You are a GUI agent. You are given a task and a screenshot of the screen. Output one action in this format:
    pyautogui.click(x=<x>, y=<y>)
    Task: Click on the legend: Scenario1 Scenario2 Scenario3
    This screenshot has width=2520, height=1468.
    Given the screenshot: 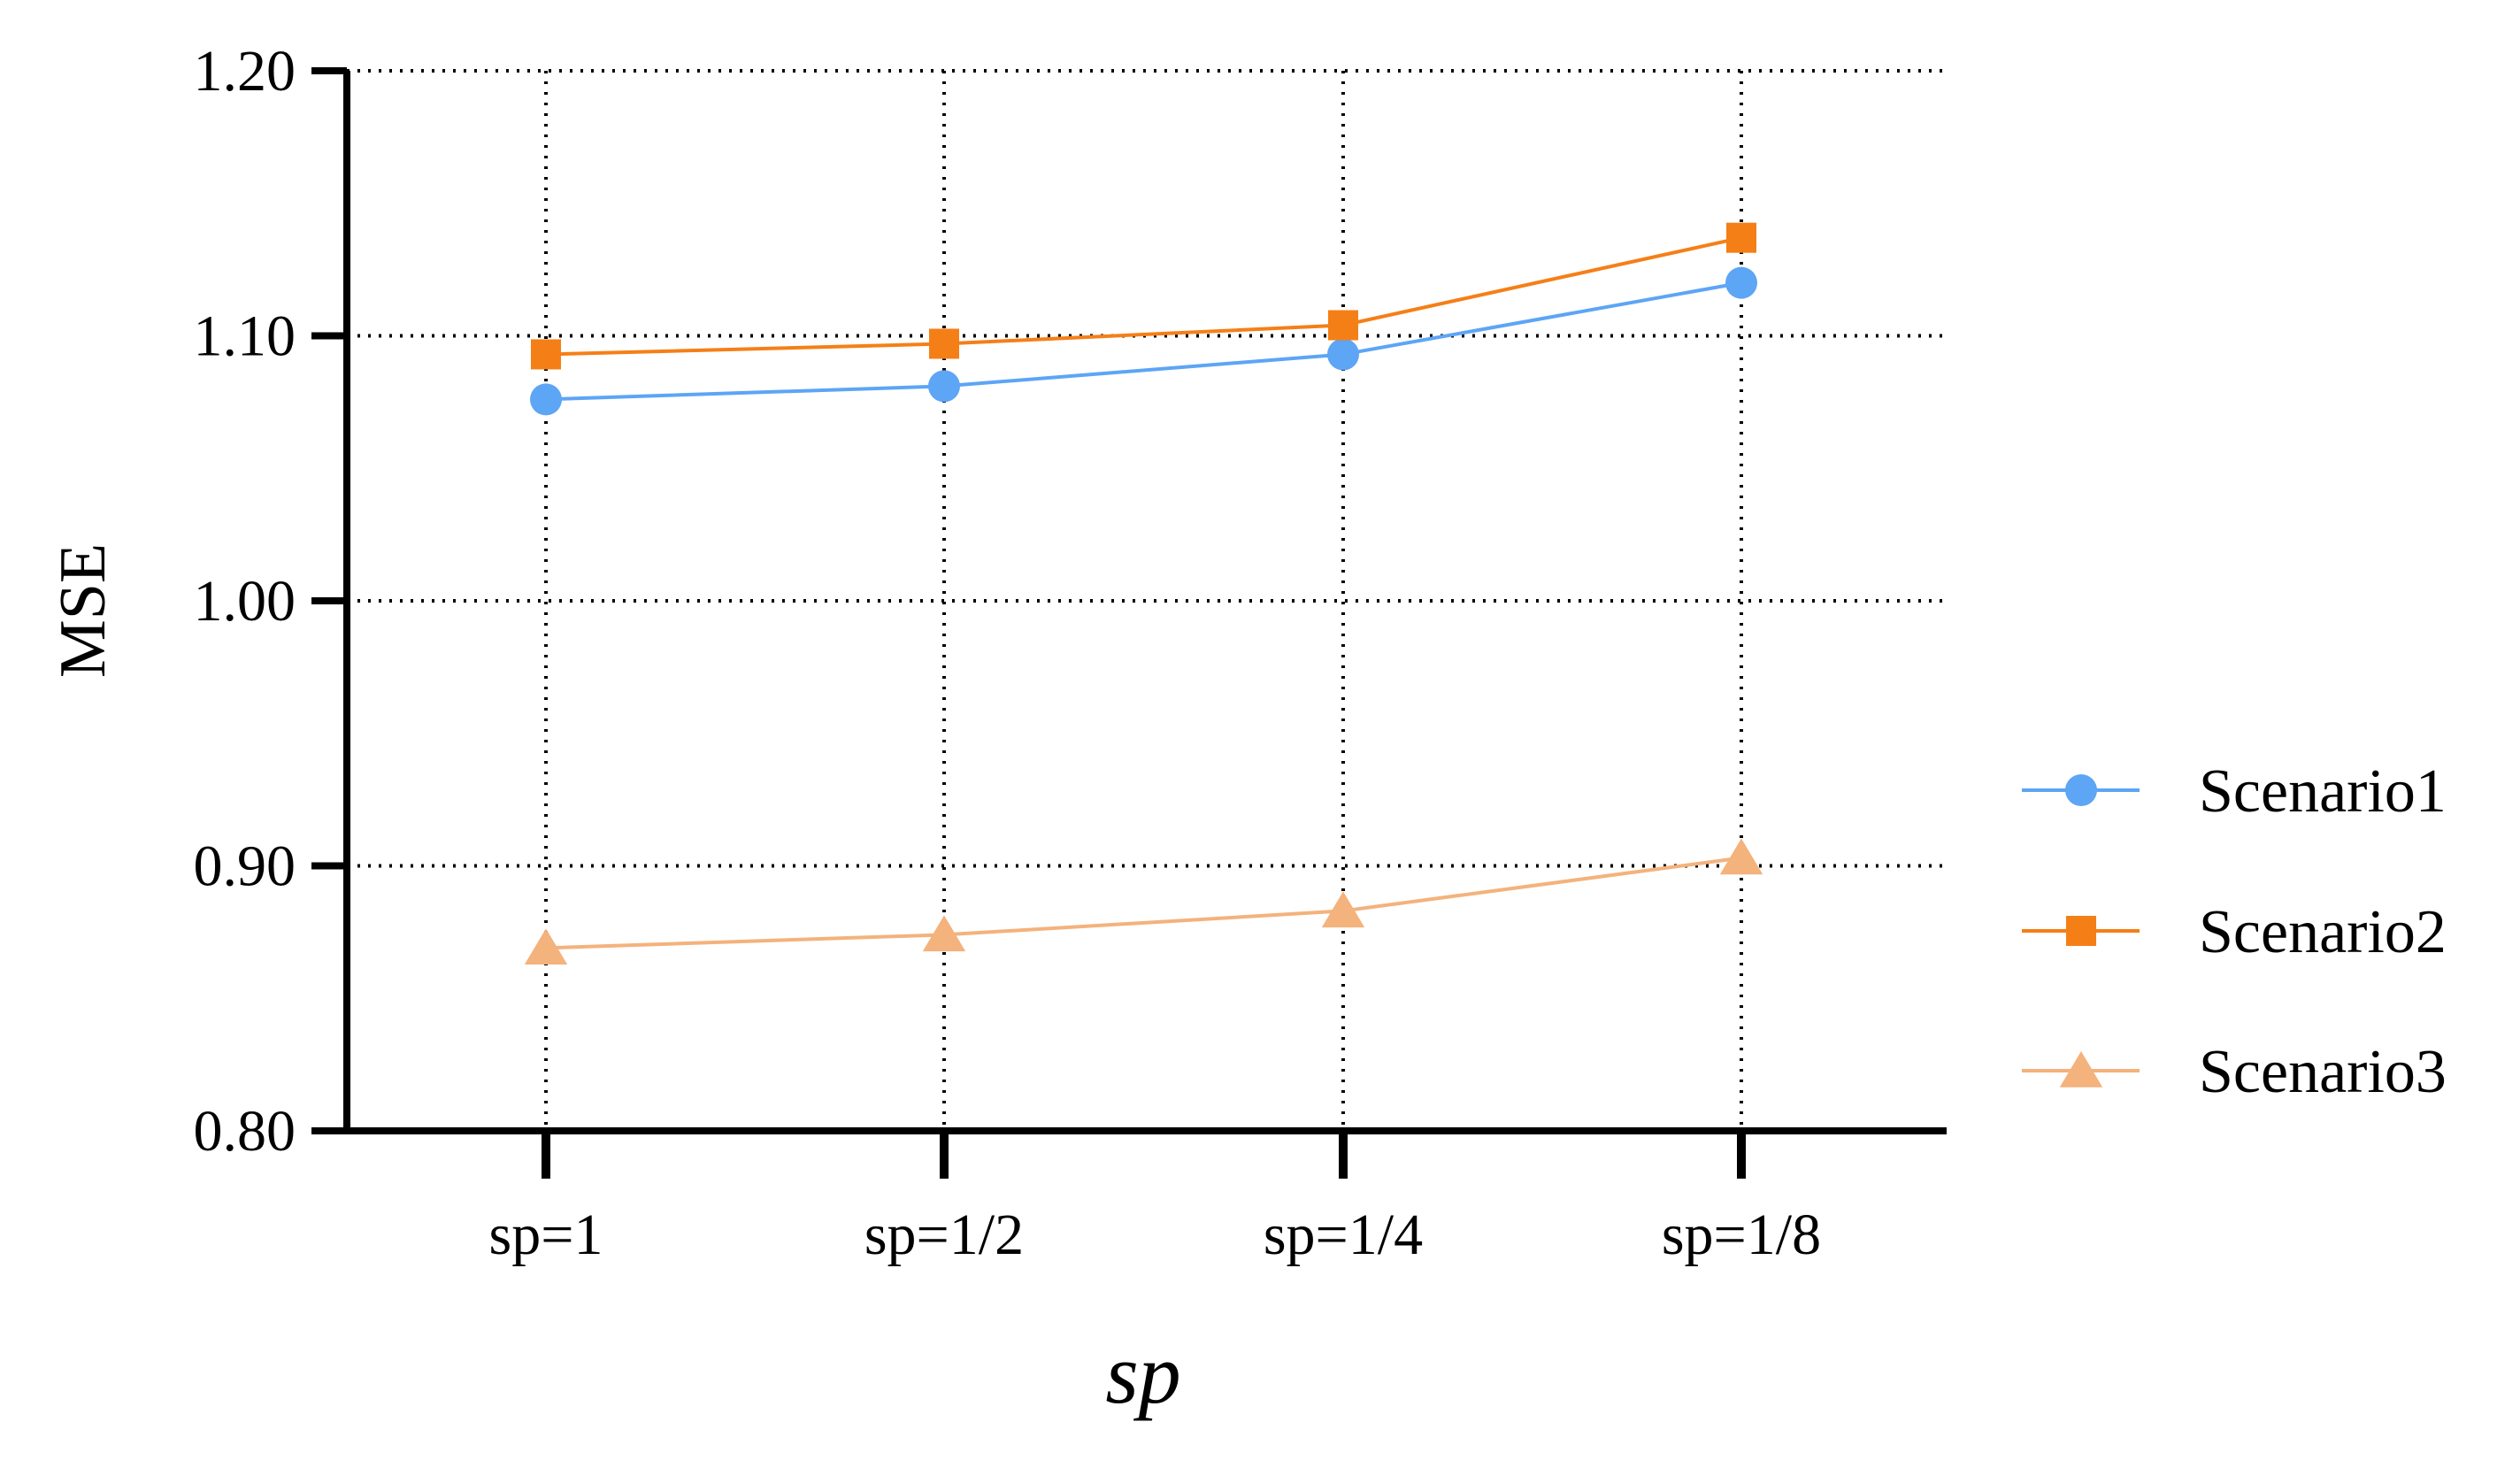 What is the action you would take?
    pyautogui.click(x=2234, y=932)
    